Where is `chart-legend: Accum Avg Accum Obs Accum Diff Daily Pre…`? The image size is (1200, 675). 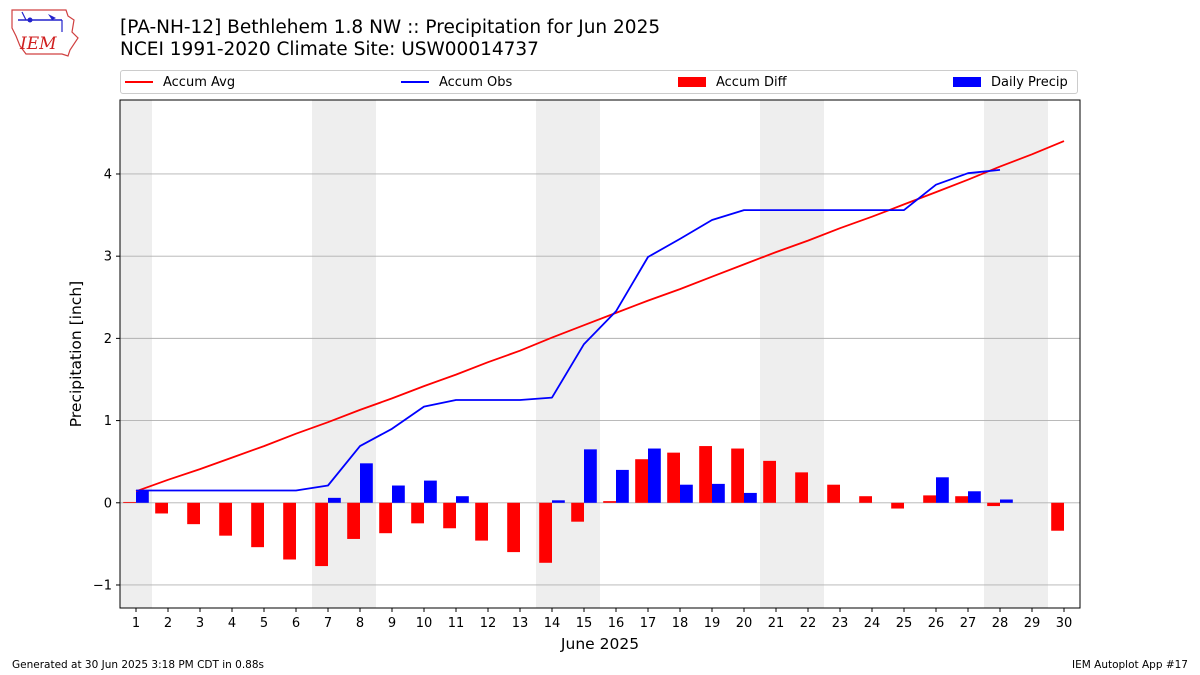 chart-legend: Accum Avg Accum Obs Accum Diff Daily Pre… is located at coordinates (599, 82).